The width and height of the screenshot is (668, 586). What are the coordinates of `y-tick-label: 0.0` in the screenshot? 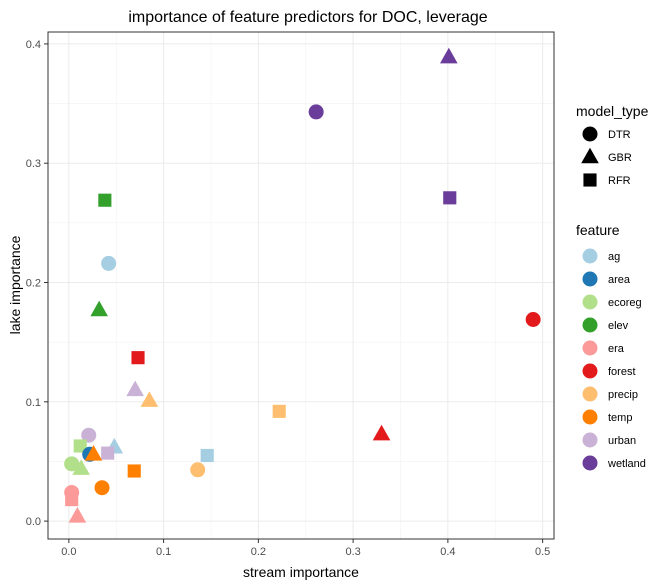 It's located at (33, 522).